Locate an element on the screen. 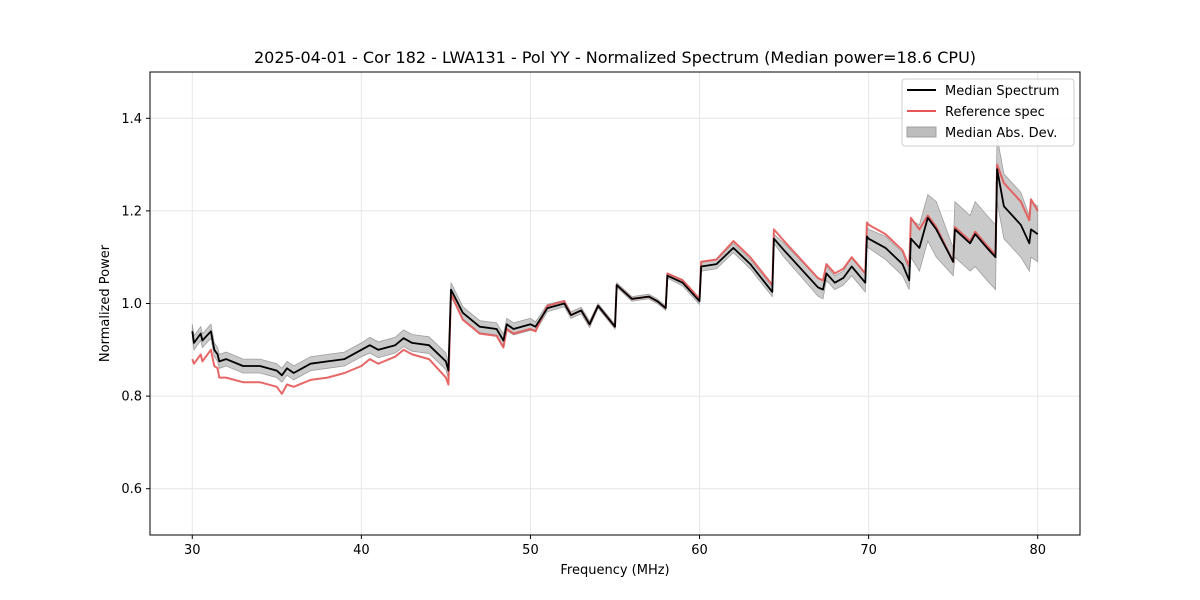 The width and height of the screenshot is (1200, 600). x-tick-label: 50 is located at coordinates (530, 550).